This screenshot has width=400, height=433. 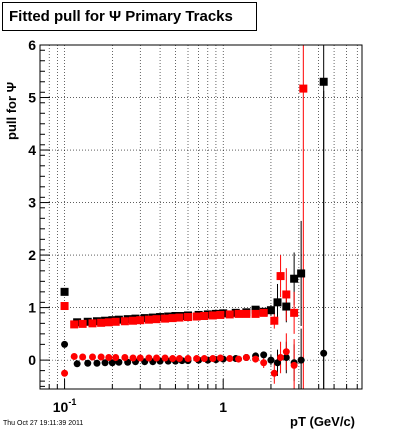 What do you see at coordinates (32, 45) in the screenshot?
I see `y-tick-label: 6` at bounding box center [32, 45].